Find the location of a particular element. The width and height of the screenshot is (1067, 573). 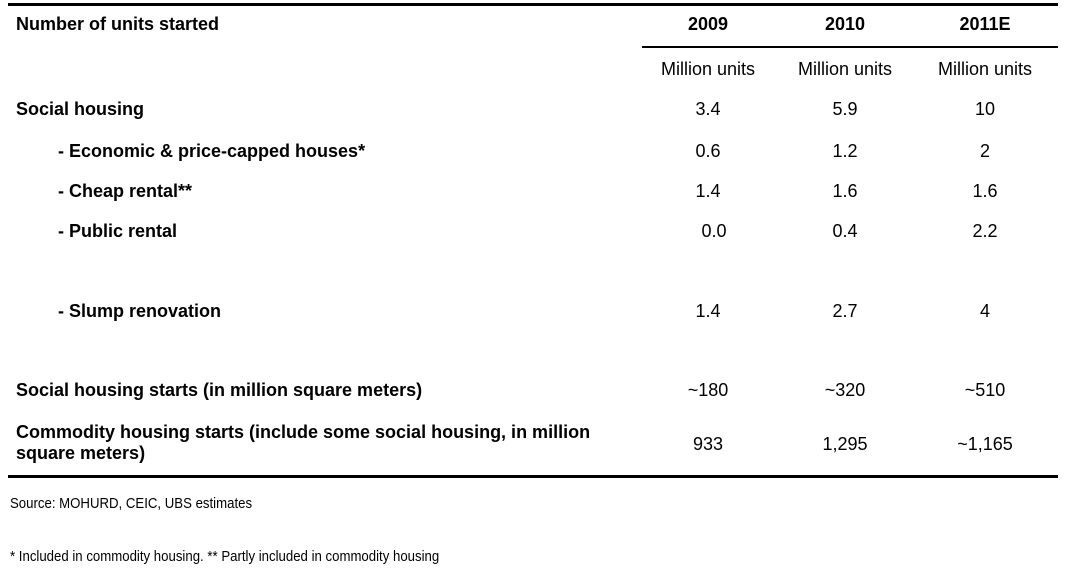

cell-economic-houses-2011e: 2 is located at coordinates (984, 151).